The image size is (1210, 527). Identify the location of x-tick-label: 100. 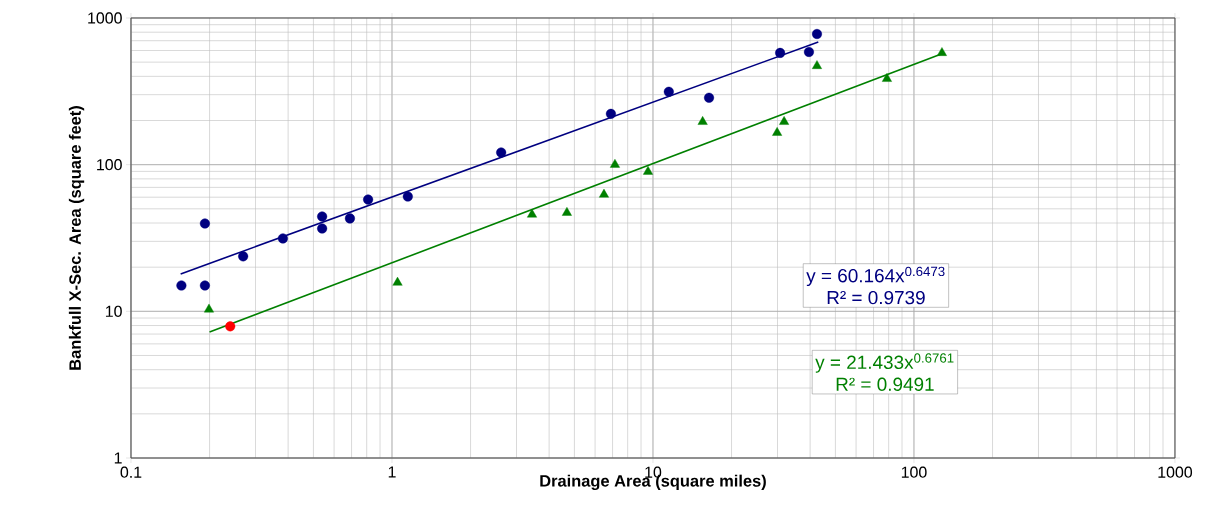
(914, 472).